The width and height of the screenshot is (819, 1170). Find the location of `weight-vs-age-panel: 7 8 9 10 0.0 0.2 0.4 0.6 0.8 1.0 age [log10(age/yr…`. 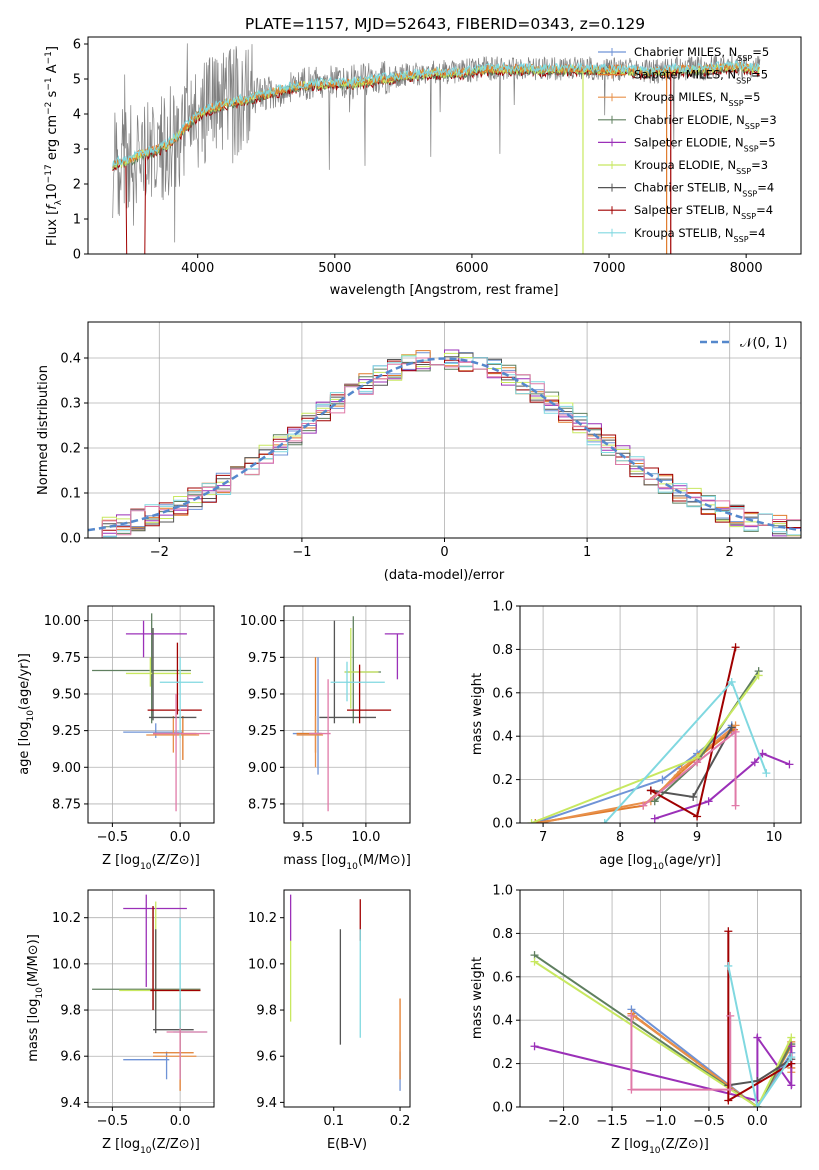

weight-vs-age-panel: 7 8 9 10 0.0 0.2 0.4 0.6 0.8 1.0 age [log10(age/yr… is located at coordinates (636, 736).